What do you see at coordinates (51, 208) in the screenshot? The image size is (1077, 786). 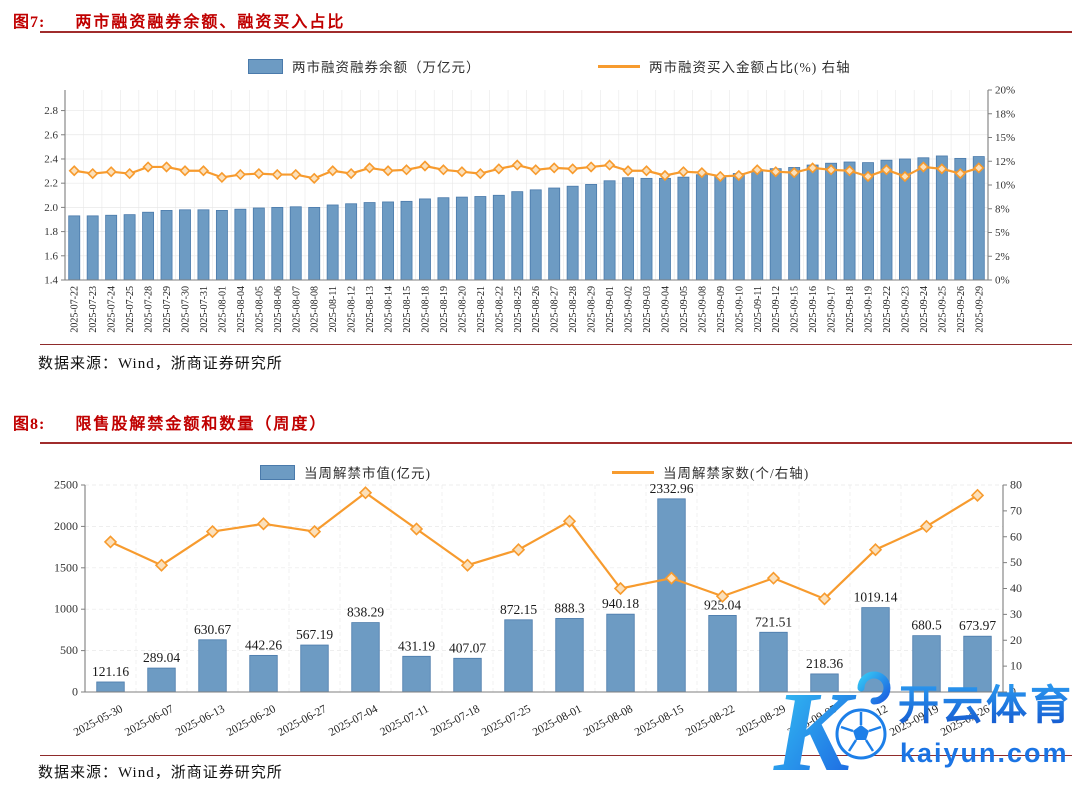 I see `left-axis-label: 2.0` at bounding box center [51, 208].